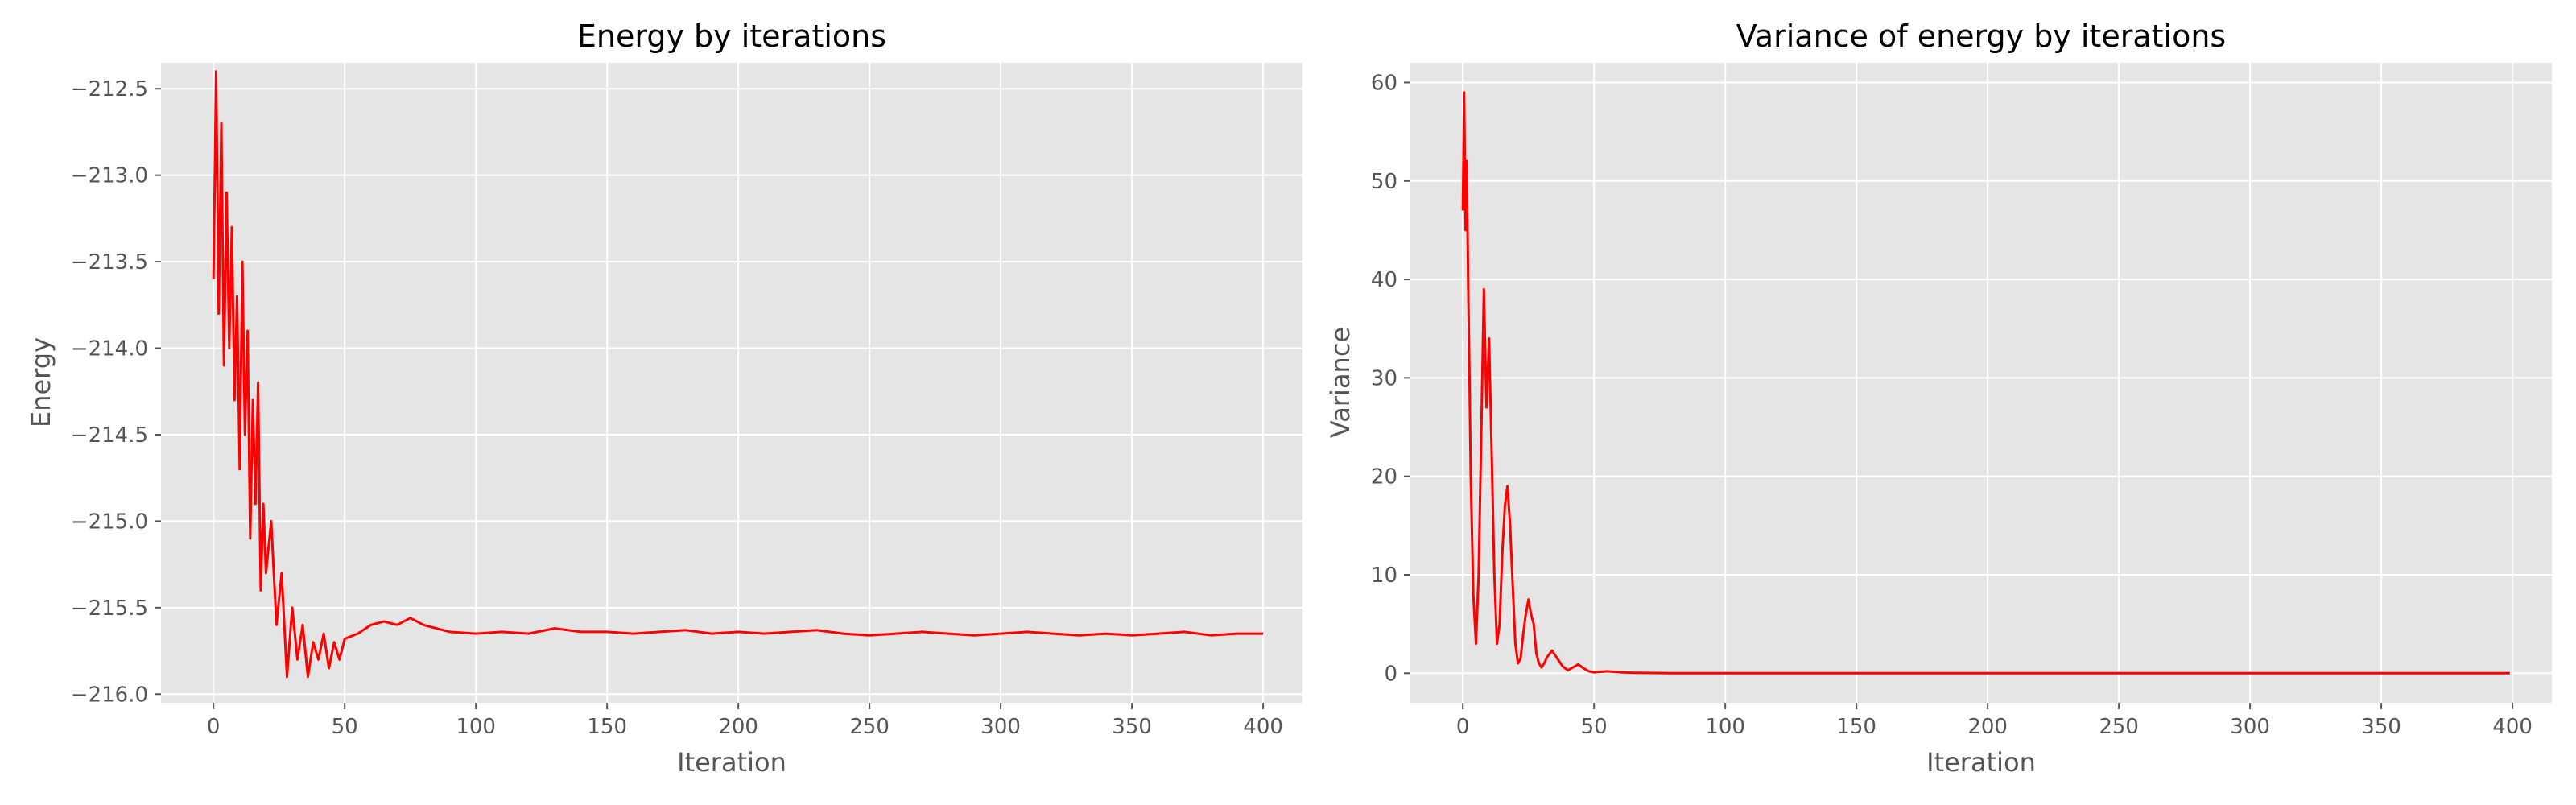  What do you see at coordinates (1856, 727) in the screenshot?
I see `variance-x-tick-label: 150` at bounding box center [1856, 727].